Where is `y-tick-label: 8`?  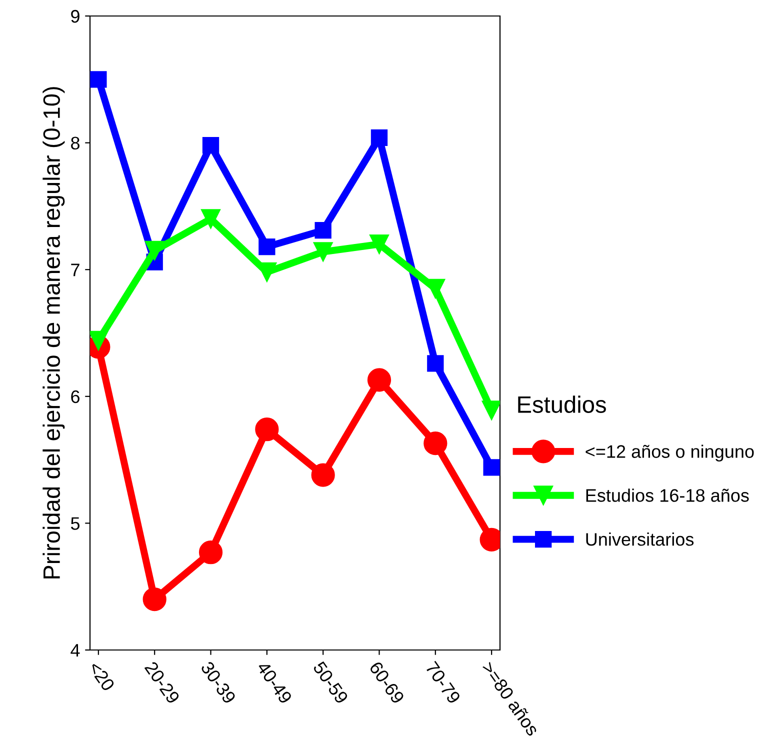
y-tick-label: 8 is located at coordinates (75, 143).